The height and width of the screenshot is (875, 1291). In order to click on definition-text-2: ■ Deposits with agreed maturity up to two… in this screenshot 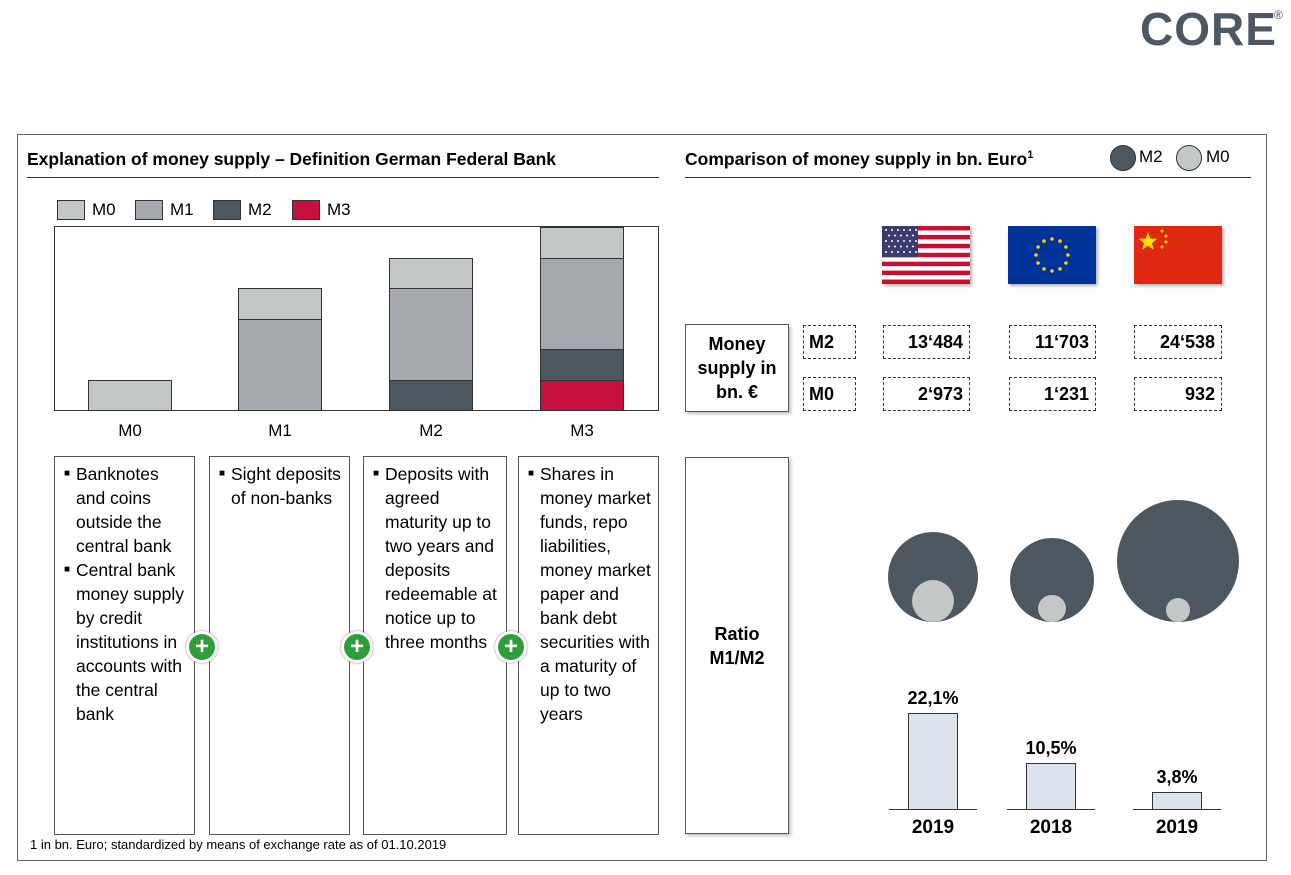, I will do `click(438, 558)`.